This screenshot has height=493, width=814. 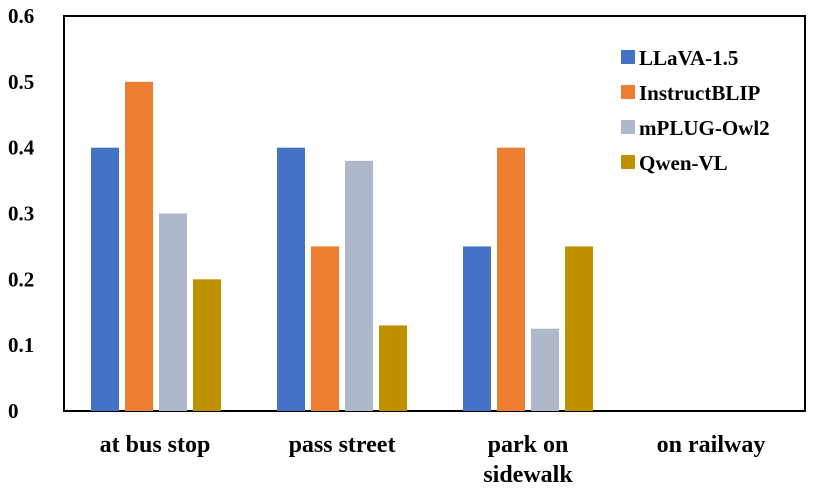 I want to click on x-category-label: pass street, so click(x=342, y=445).